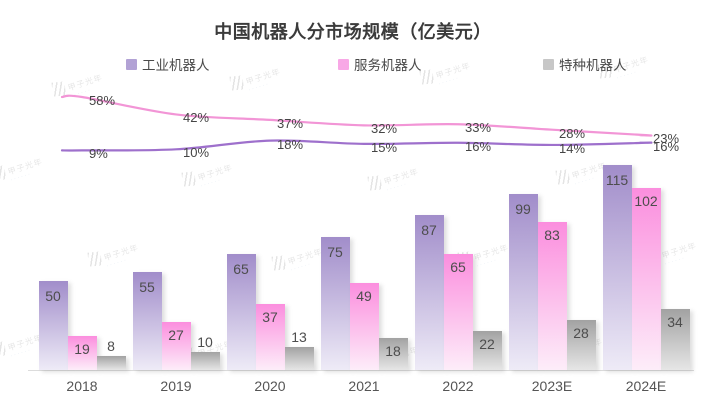 This screenshot has height=402, width=706. What do you see at coordinates (53, 325) in the screenshot?
I see `bar-0-2018` at bounding box center [53, 325].